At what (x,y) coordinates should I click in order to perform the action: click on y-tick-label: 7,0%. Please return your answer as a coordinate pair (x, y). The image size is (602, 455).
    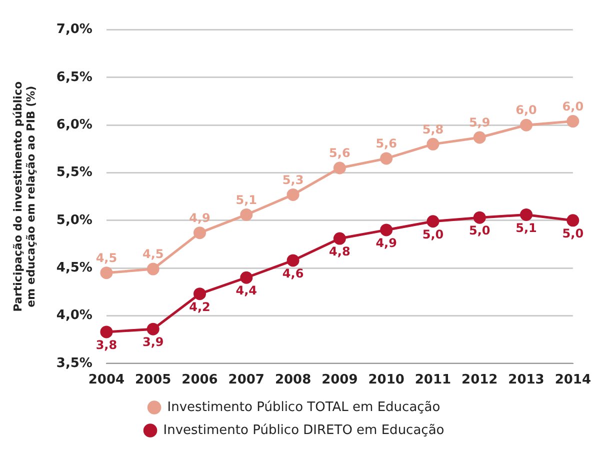
    Looking at the image, I should click on (74, 30).